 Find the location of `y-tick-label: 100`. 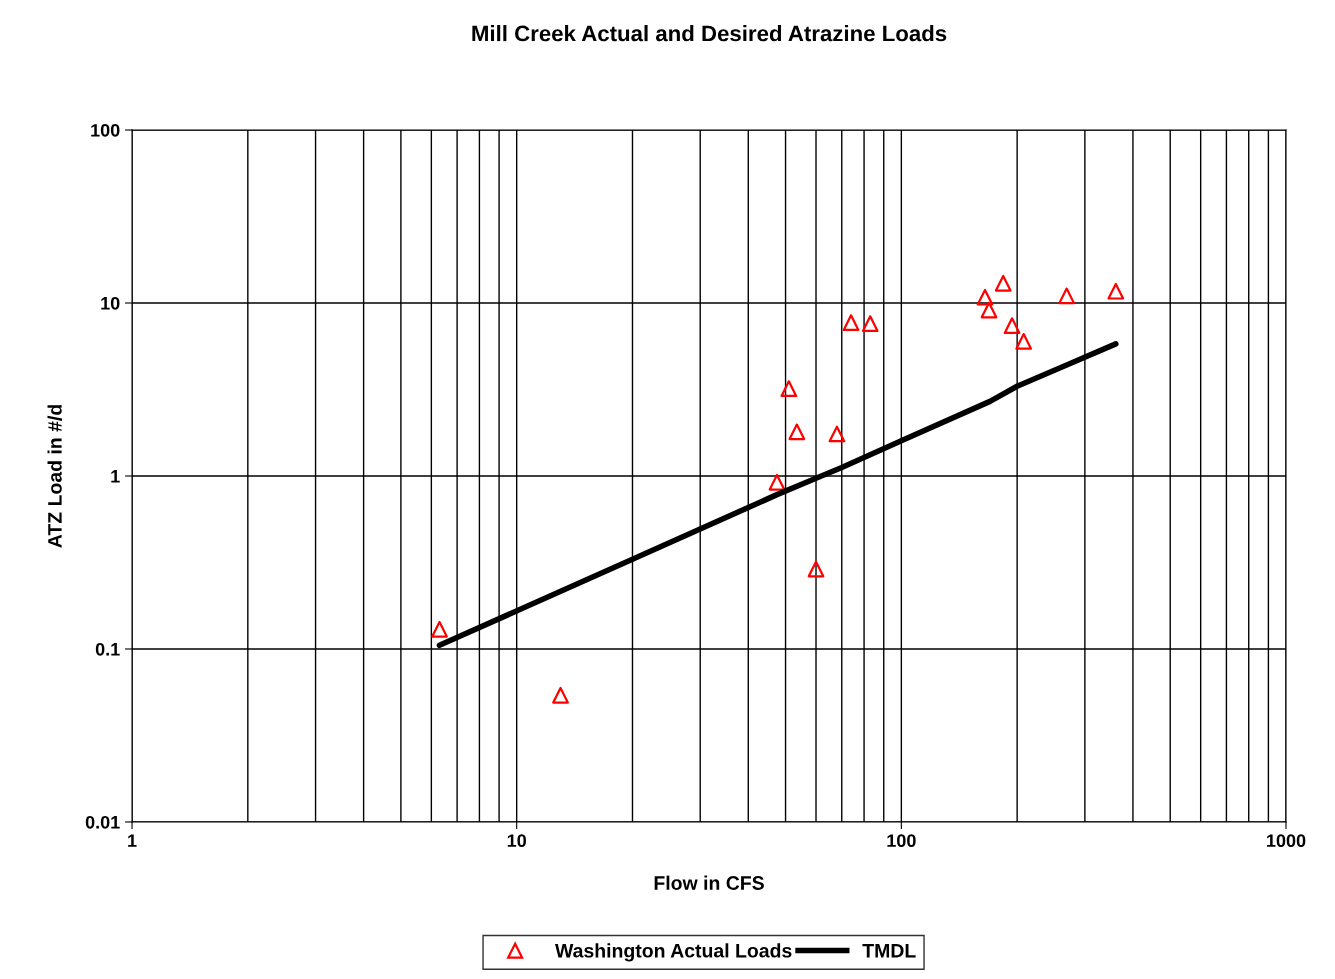

y-tick-label: 100 is located at coordinates (105, 130).